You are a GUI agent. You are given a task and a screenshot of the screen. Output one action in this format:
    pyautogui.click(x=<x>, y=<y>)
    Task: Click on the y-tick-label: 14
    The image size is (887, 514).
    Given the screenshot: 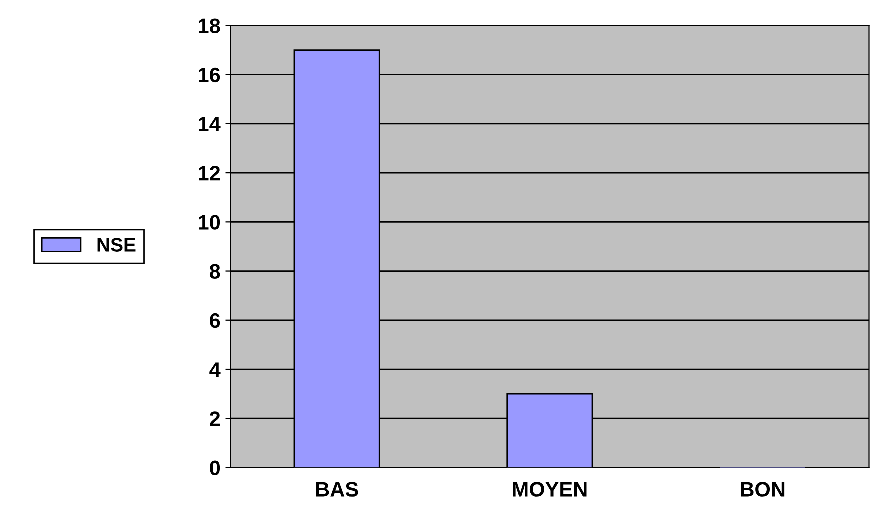 What is the action you would take?
    pyautogui.click(x=210, y=124)
    